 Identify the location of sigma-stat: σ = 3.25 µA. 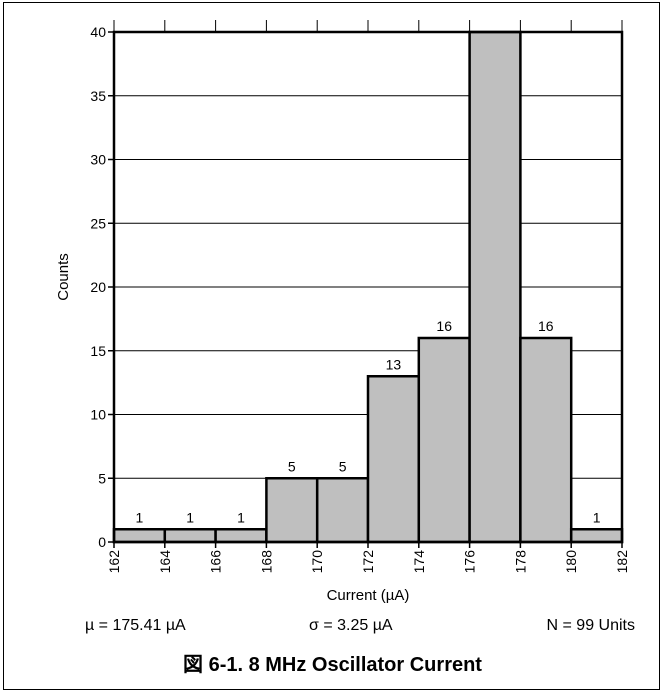
(351, 625).